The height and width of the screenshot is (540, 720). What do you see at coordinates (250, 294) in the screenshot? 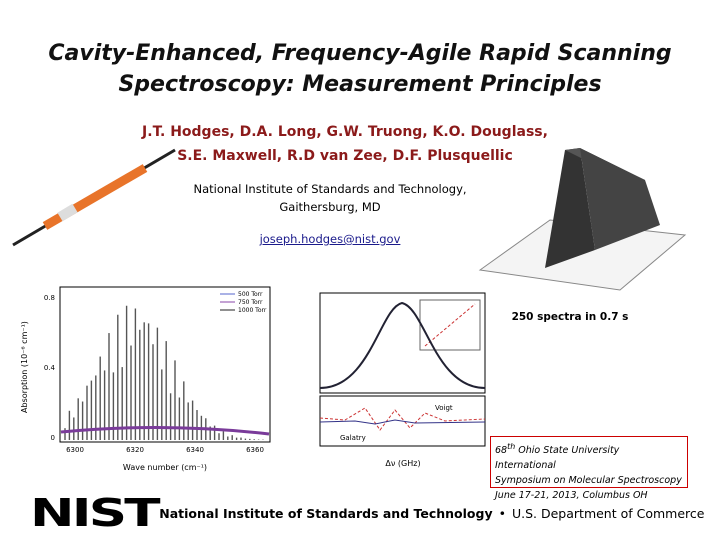
I see `legend-label: 500 Torr` at bounding box center [250, 294].